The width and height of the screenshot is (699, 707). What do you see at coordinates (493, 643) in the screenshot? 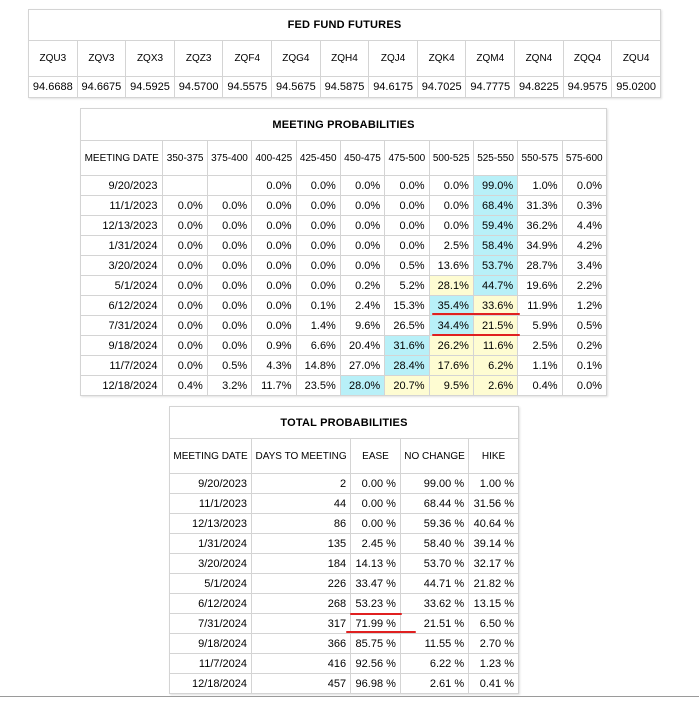
I see `total-hike-cell: 2.70 %` at bounding box center [493, 643].